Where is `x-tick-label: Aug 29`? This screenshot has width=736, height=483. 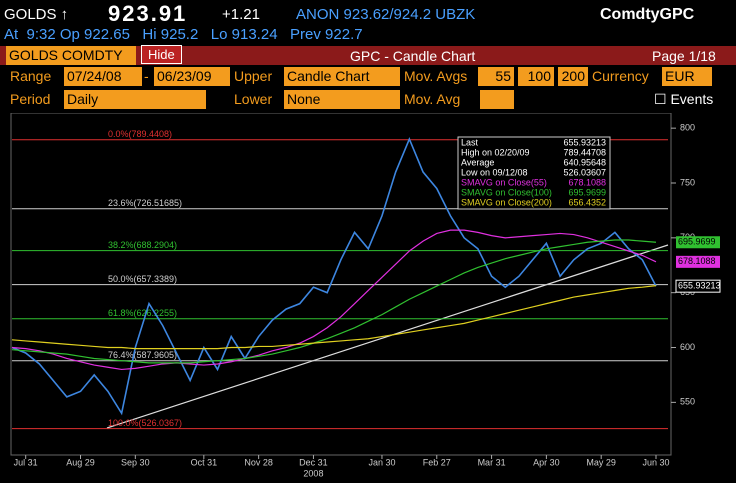
x-tick-label: Aug 29 is located at coordinates (80, 462).